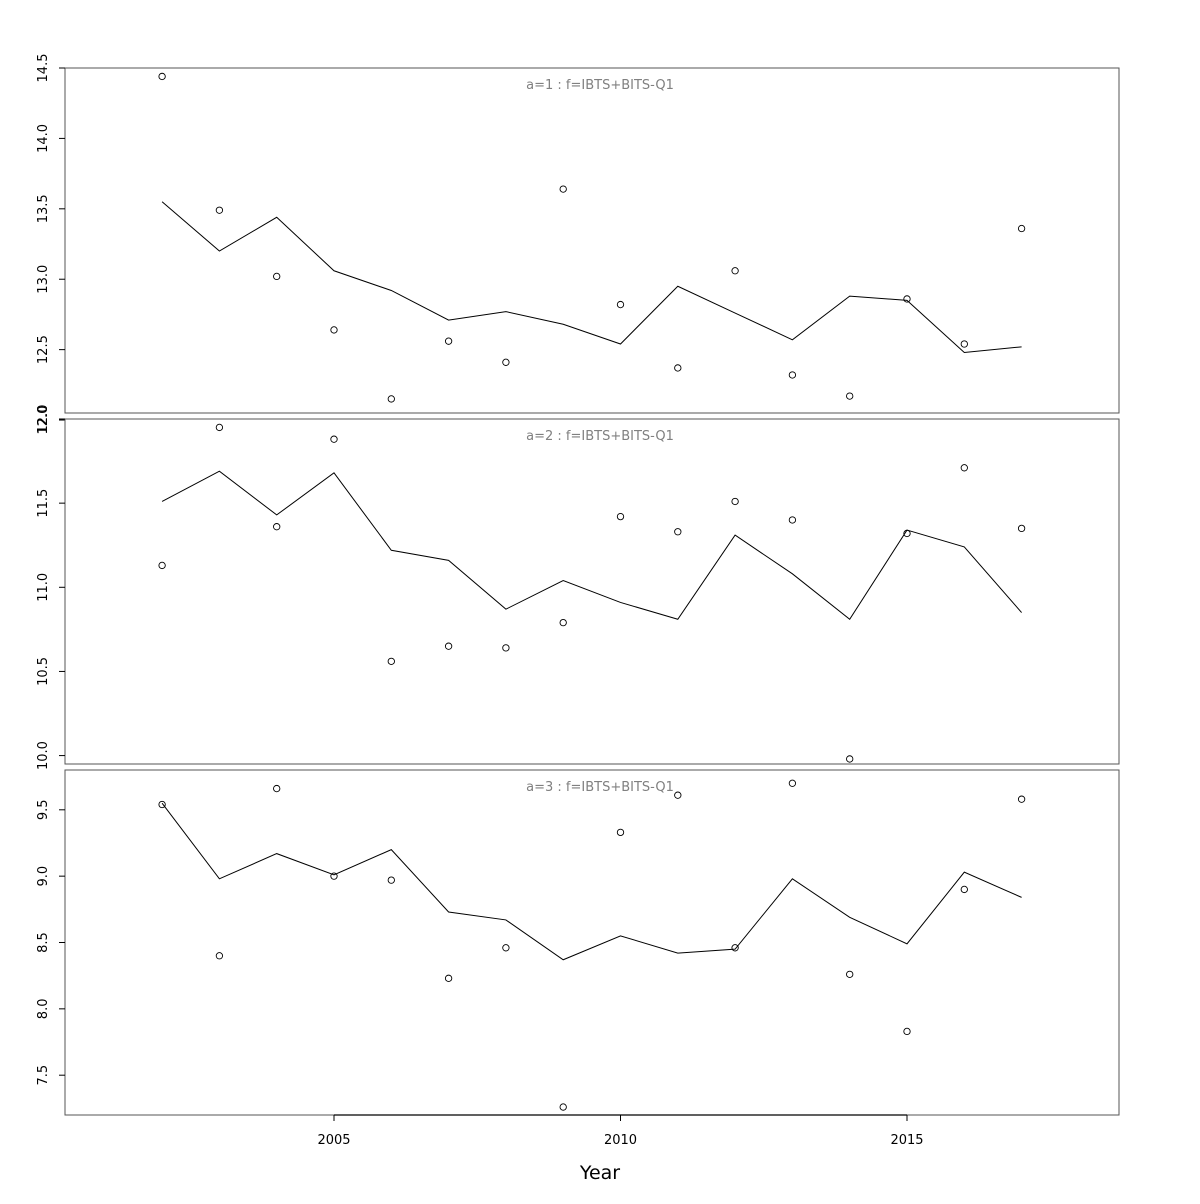 The image size is (1200, 1204). I want to click on panel-3-point-2004, so click(277, 788).